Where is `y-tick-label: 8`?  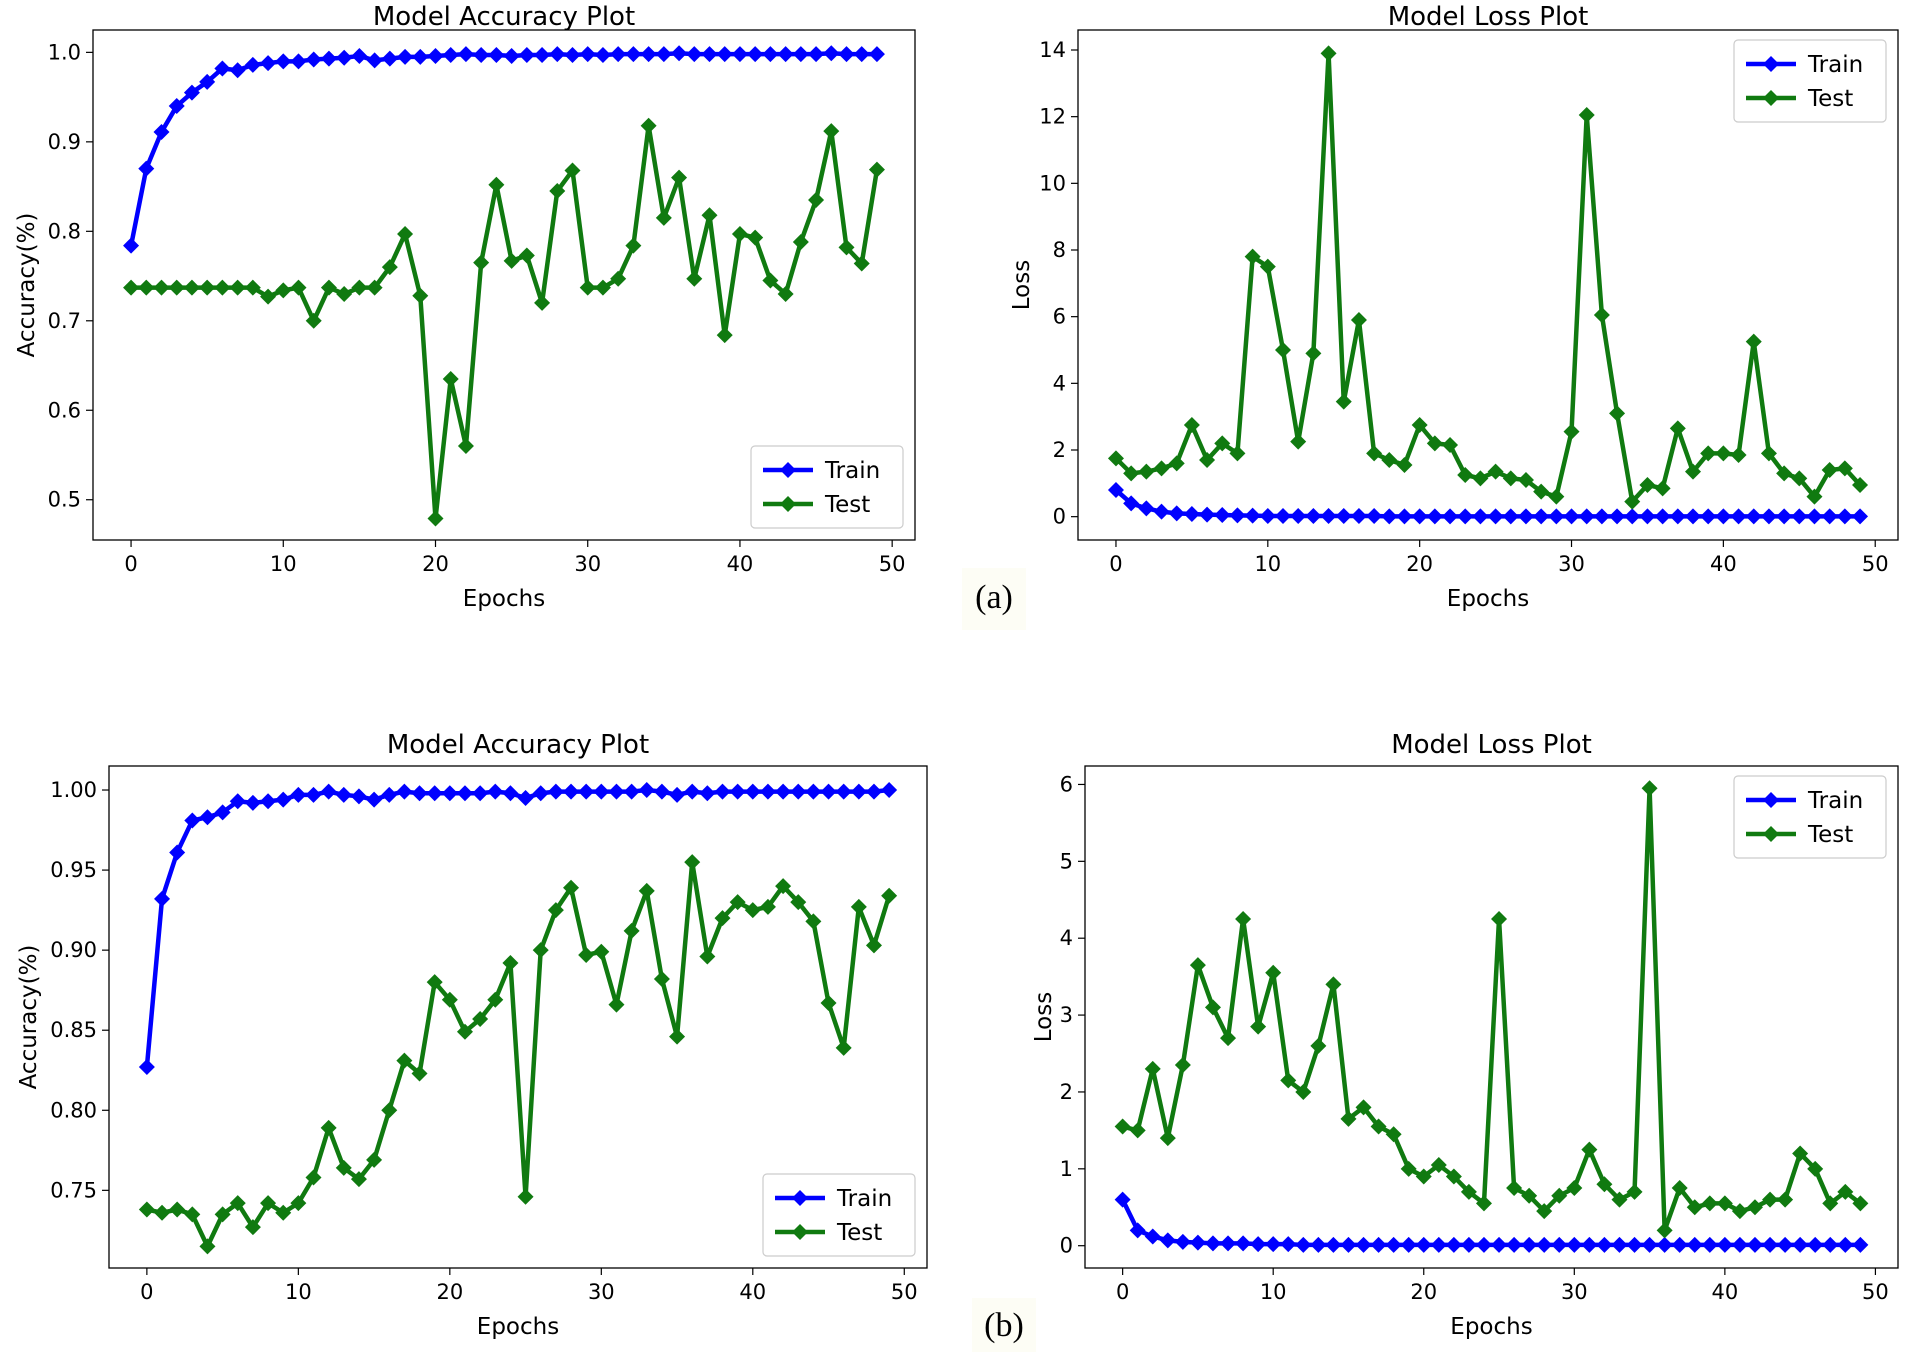
y-tick-label: 8 is located at coordinates (1059, 250).